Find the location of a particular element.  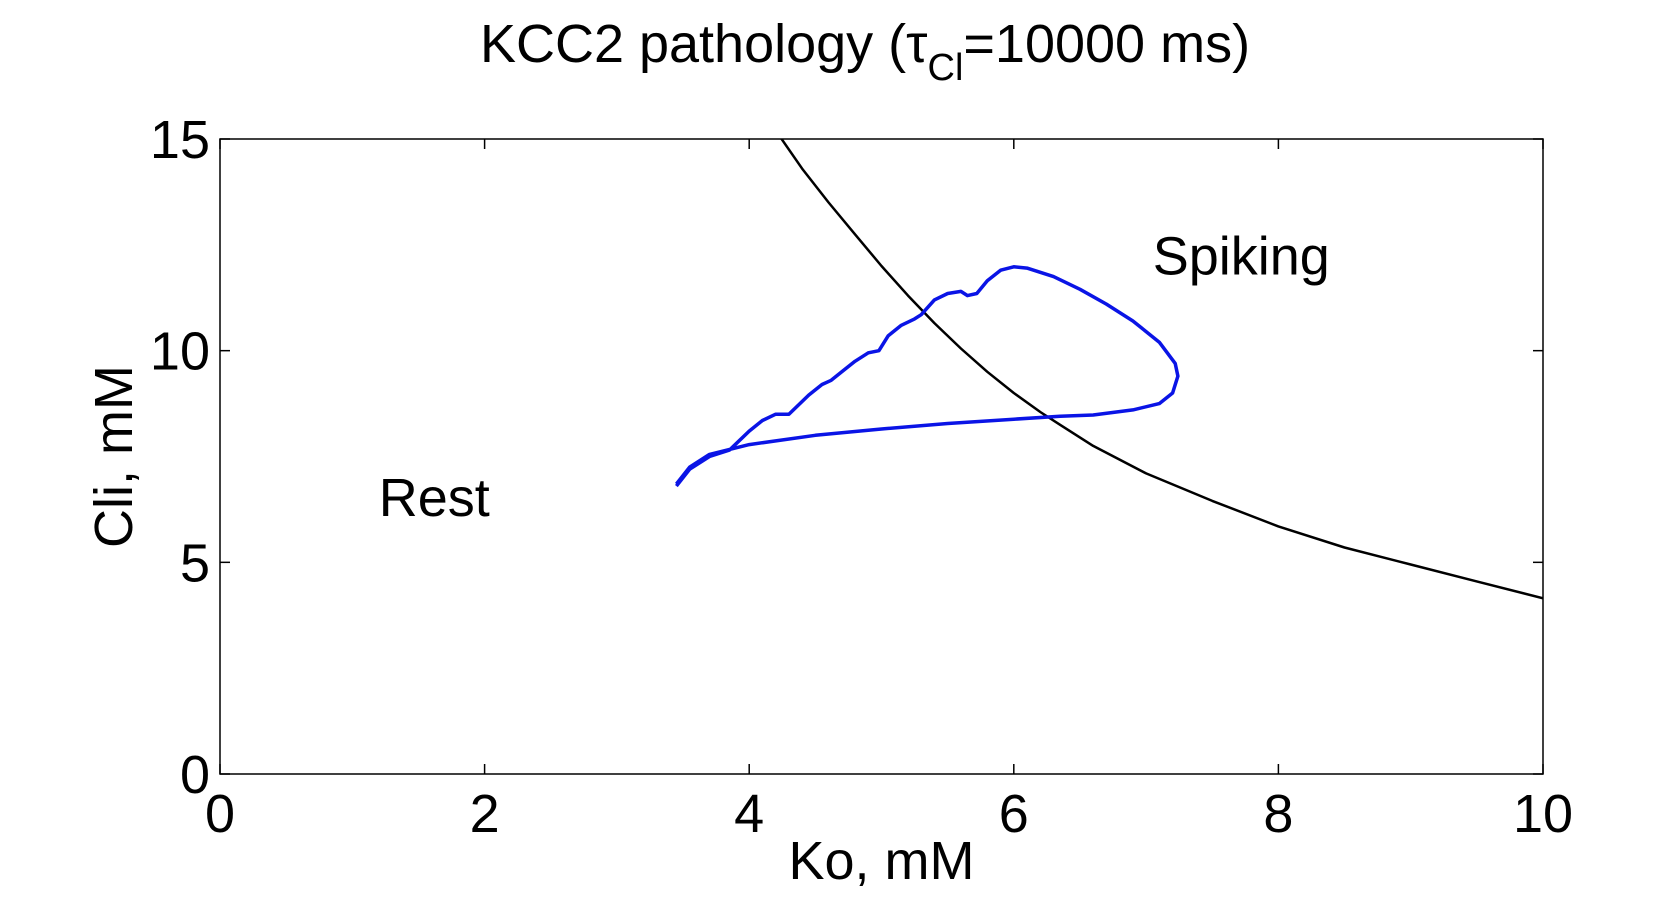

y-tick-label: 10 is located at coordinates (180, 352).